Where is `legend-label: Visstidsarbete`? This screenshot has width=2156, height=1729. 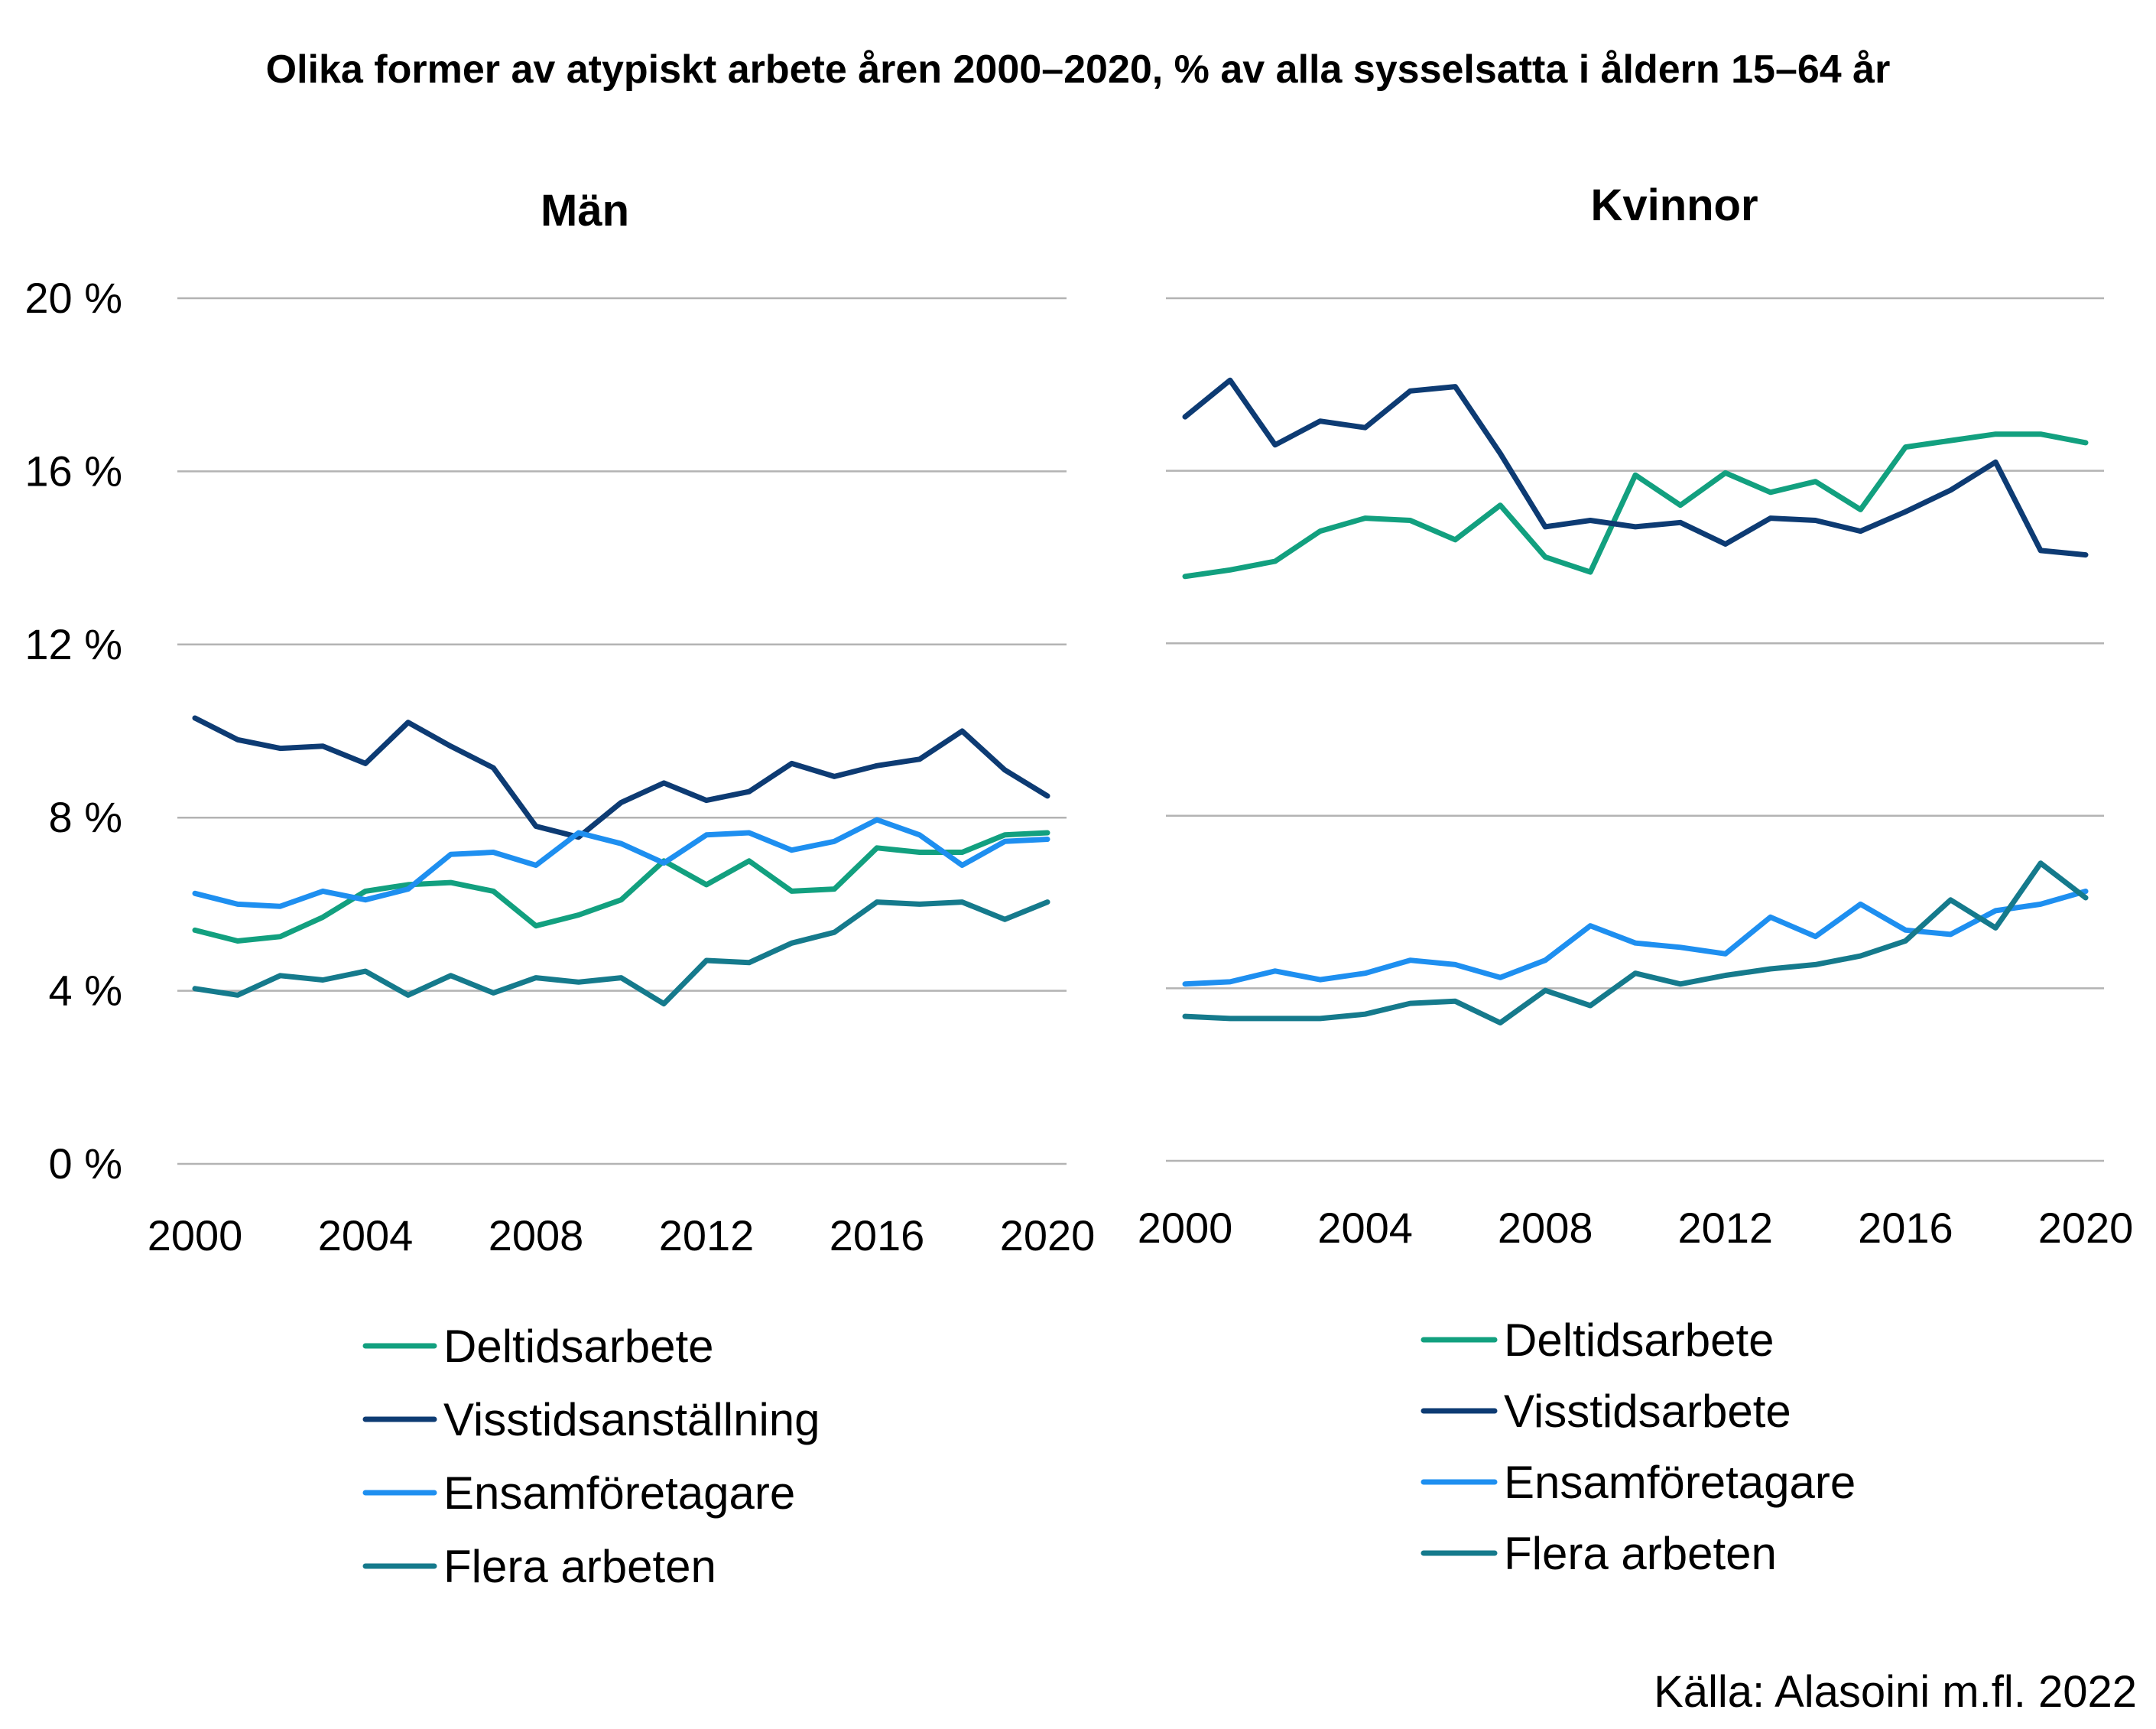 legend-label: Visstidsarbete is located at coordinates (1648, 1411).